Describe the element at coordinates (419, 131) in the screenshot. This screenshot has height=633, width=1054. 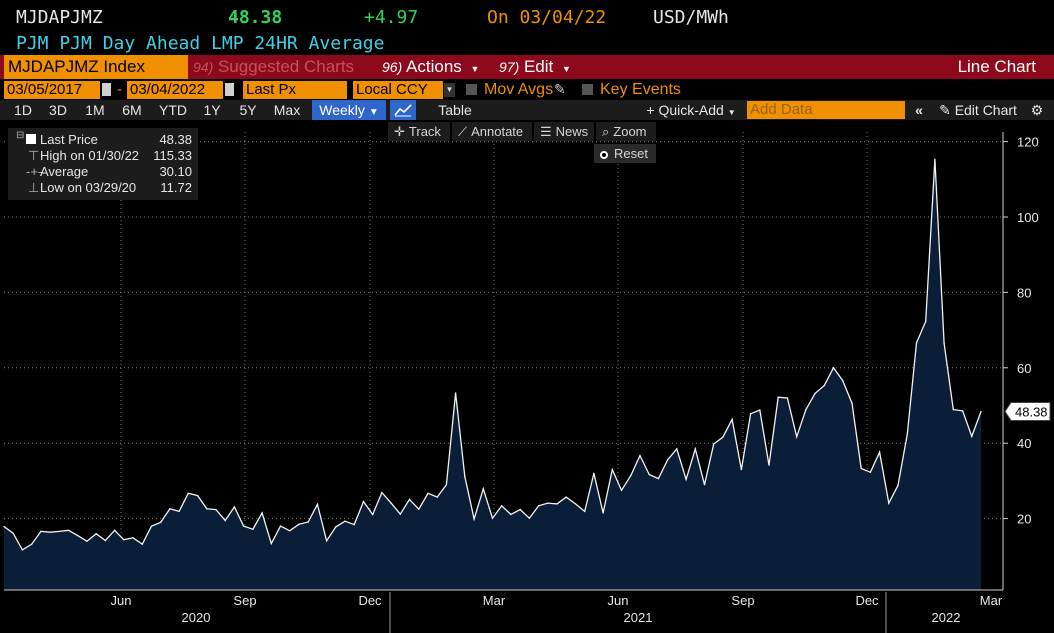
I see `track-button: ✛ Track` at that location.